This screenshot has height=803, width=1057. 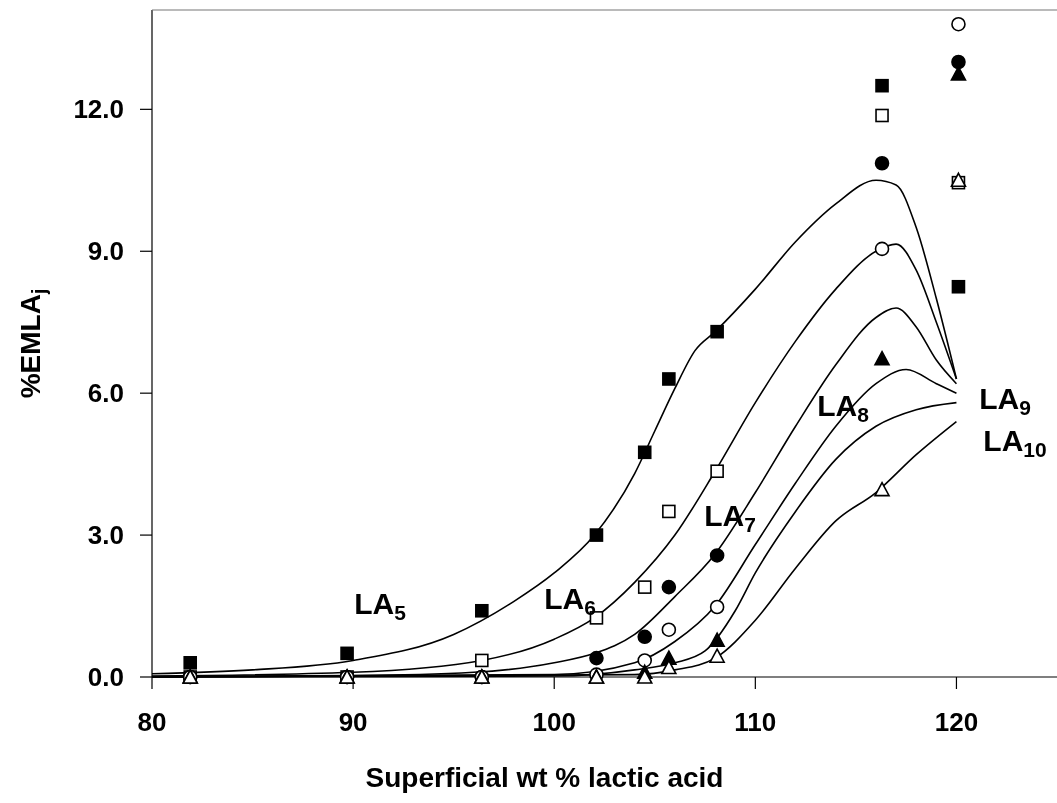 I want to click on x-tick-label: 100, so click(x=554, y=722).